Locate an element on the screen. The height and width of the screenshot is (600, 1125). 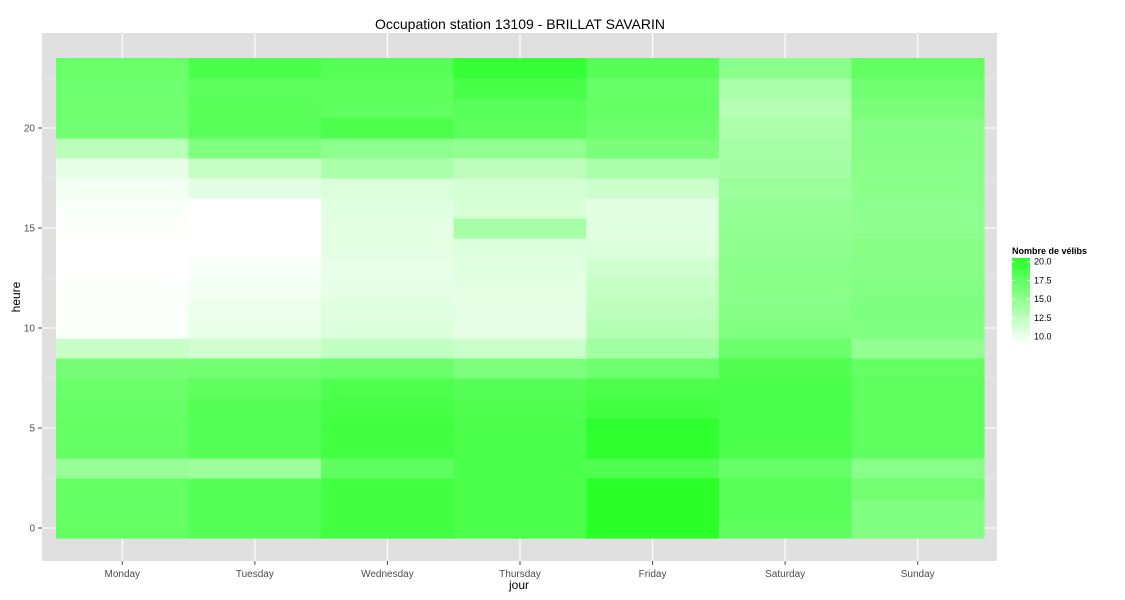
x-tick-label: Tuesday is located at coordinates (255, 574).